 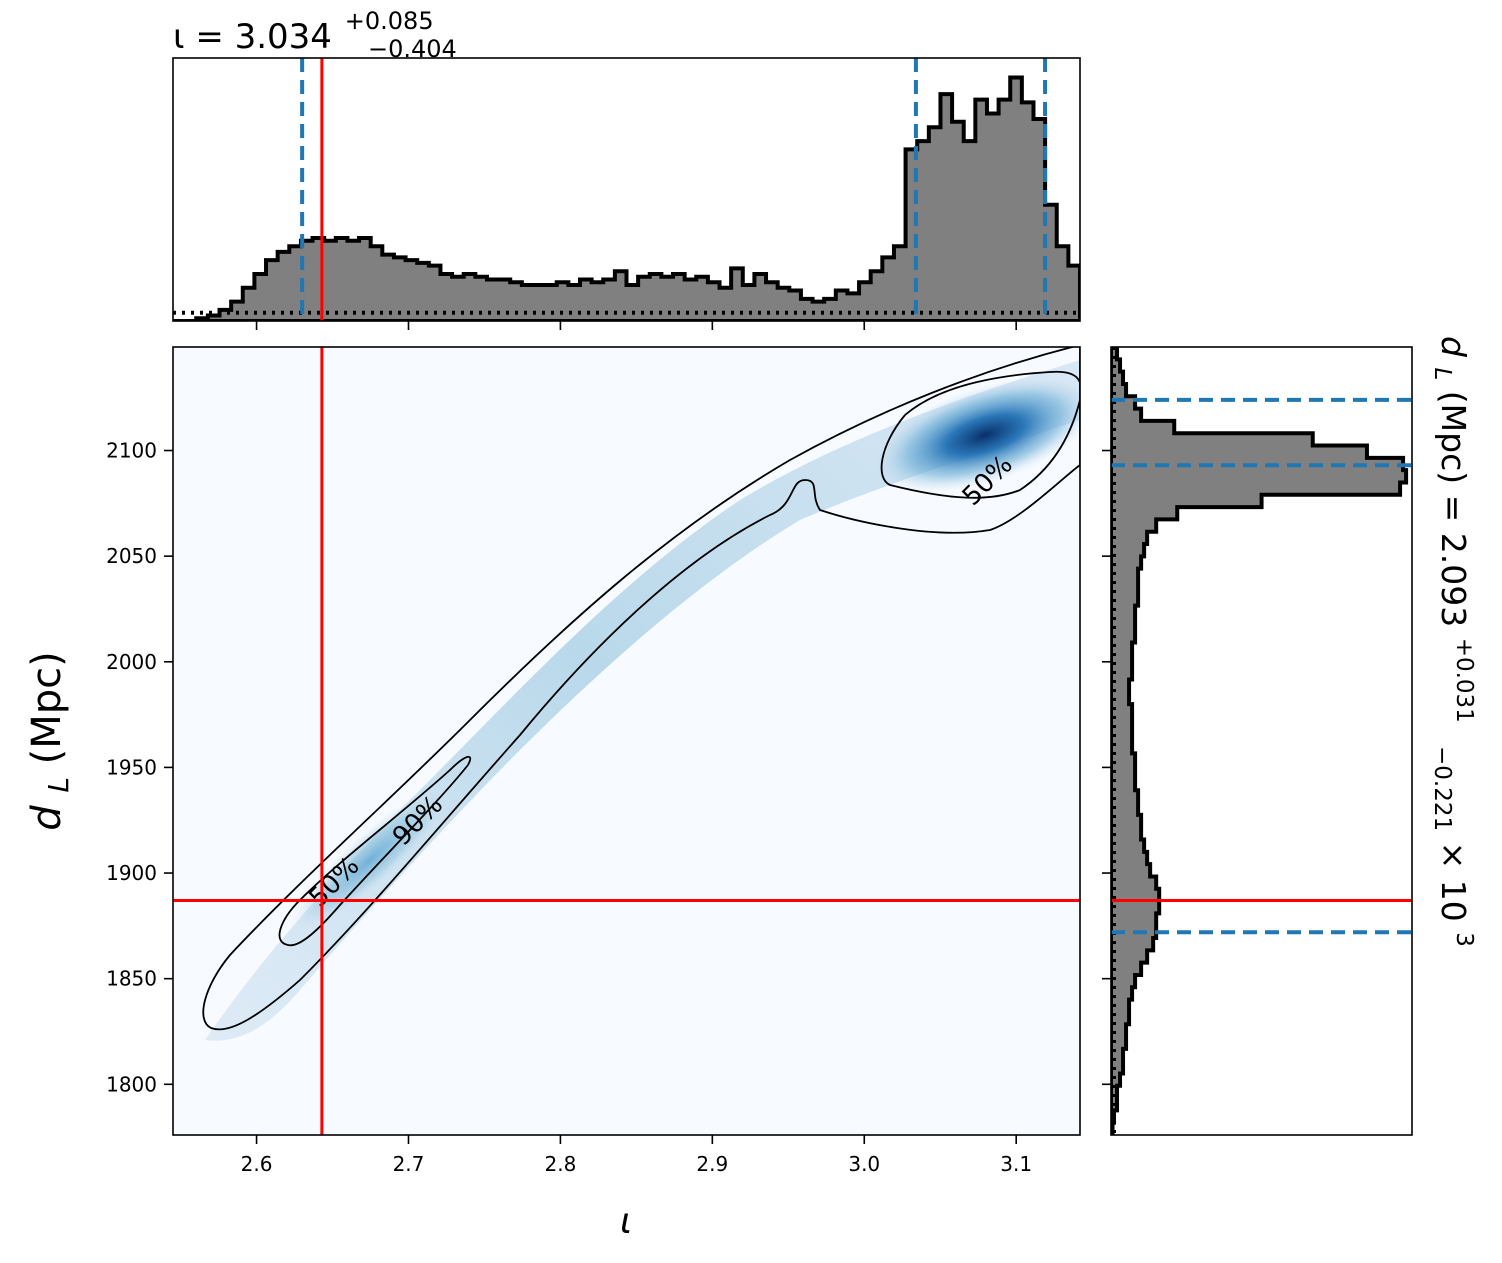 I want to click on y-title: d L (Mpc) = 2.093 +0.031, so click(x=1452, y=529).